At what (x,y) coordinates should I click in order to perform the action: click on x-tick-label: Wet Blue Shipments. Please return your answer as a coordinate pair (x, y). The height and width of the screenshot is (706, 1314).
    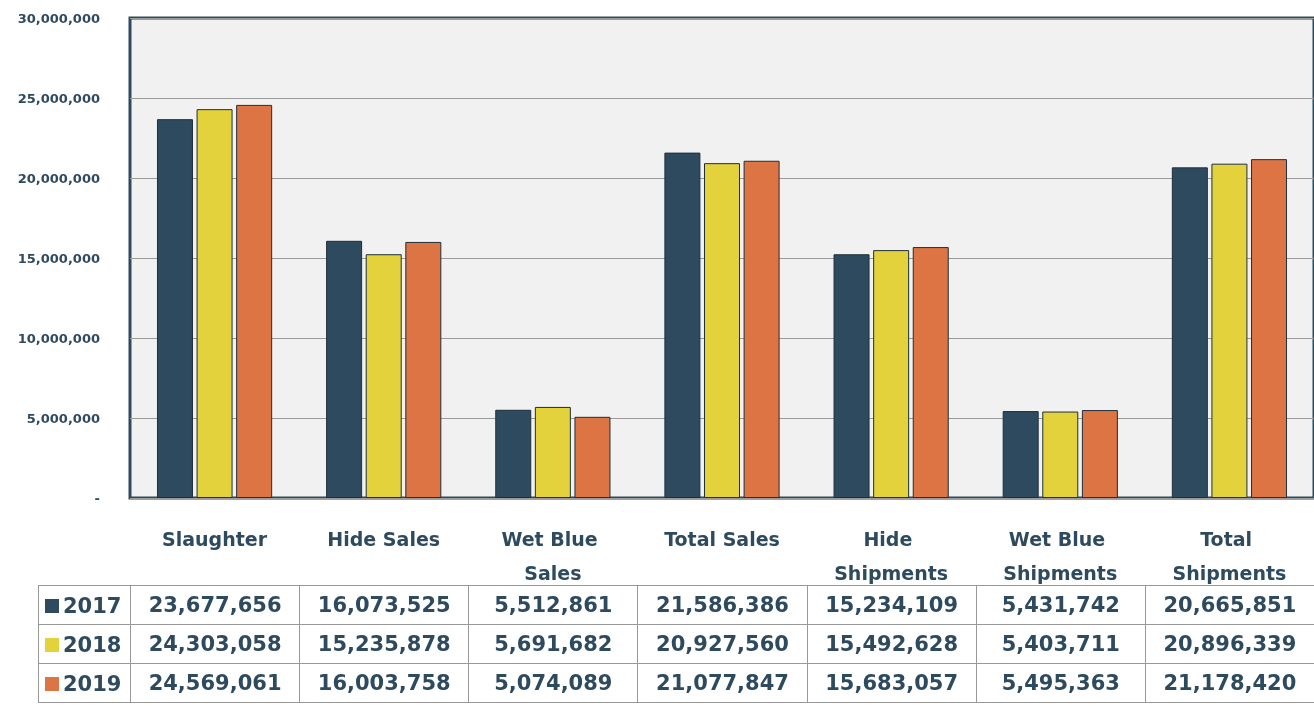
    Looking at the image, I should click on (1060, 556).